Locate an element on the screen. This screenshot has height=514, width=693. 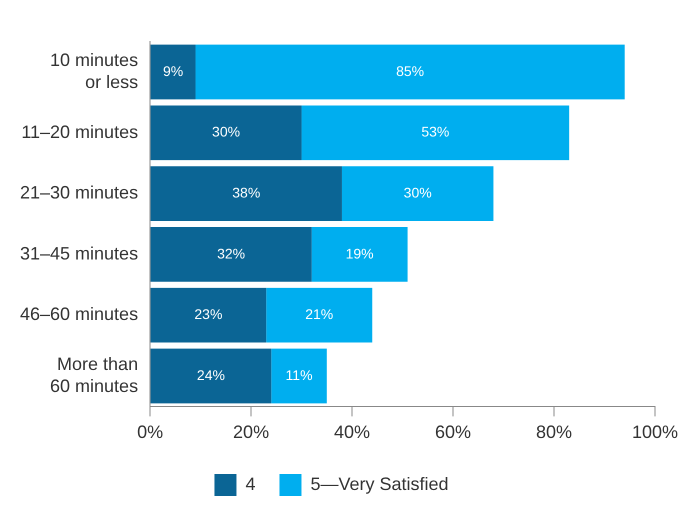
data-label: 32% is located at coordinates (231, 253).